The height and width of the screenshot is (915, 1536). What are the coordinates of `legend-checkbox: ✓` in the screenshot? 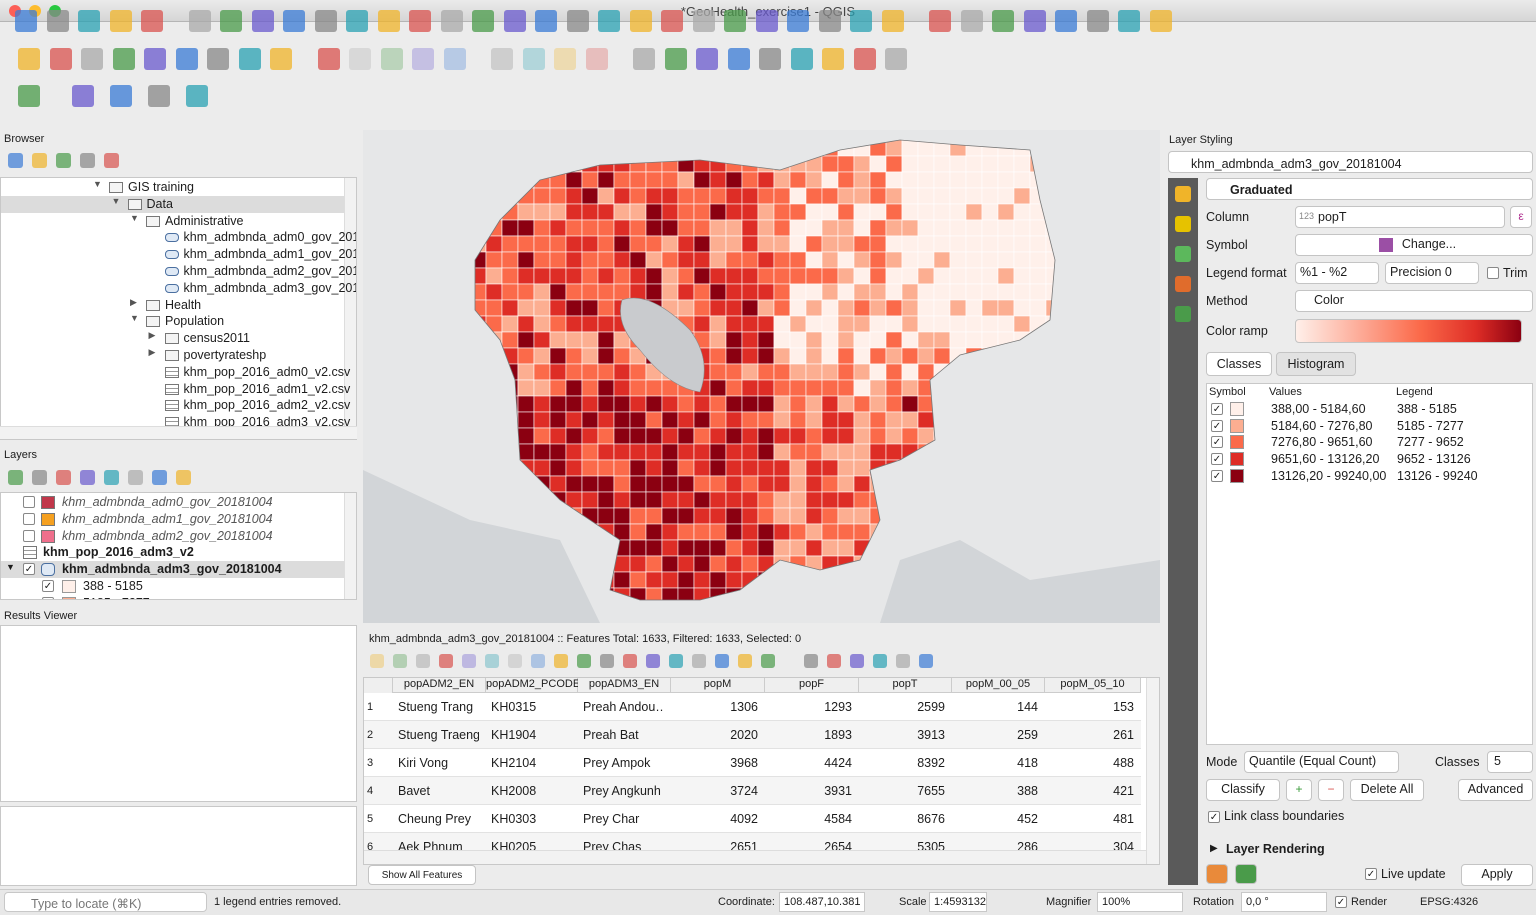 It's located at (48, 597).